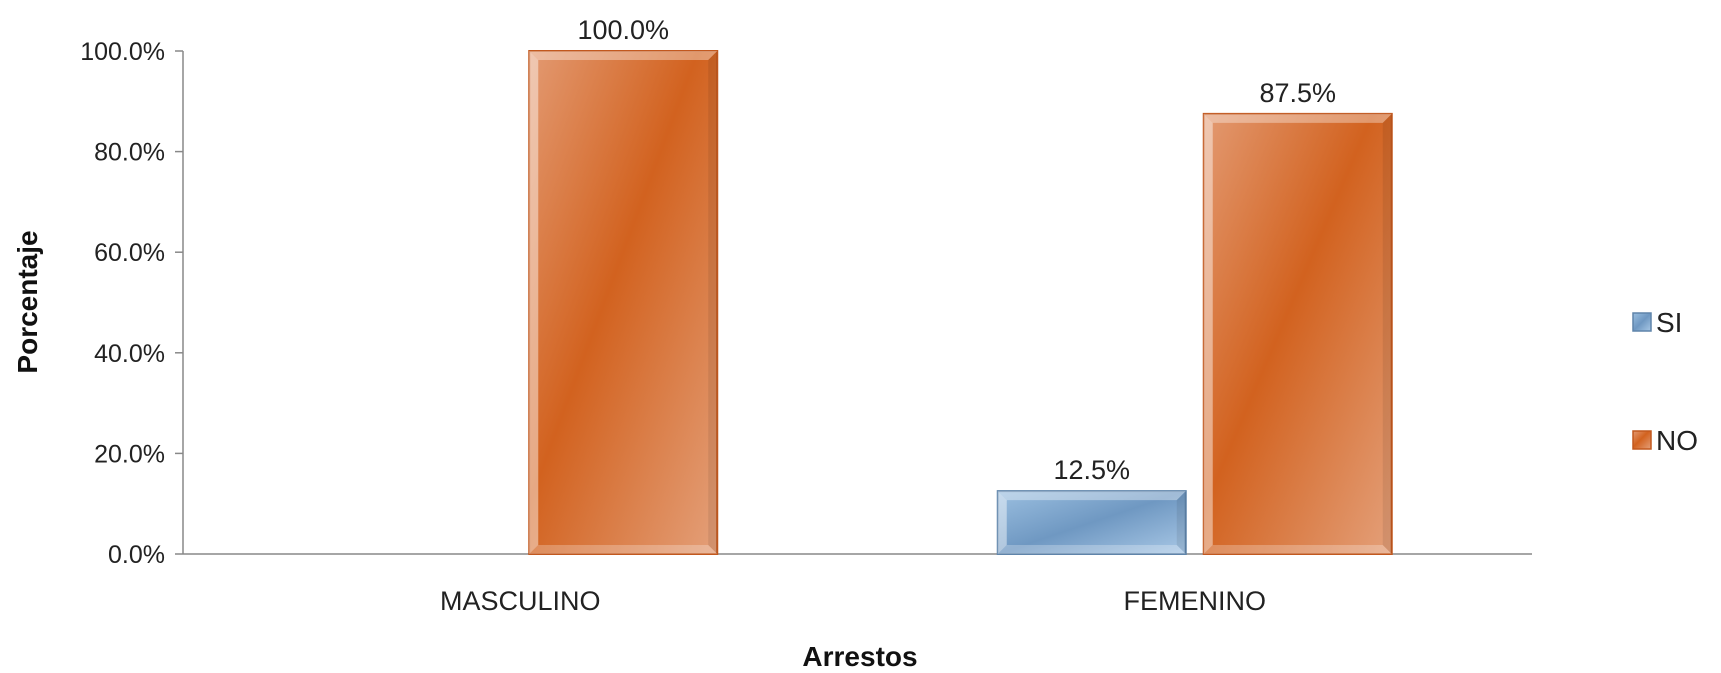 The width and height of the screenshot is (1721, 673). What do you see at coordinates (122, 52) in the screenshot?
I see `y-tick-label: 100.0%` at bounding box center [122, 52].